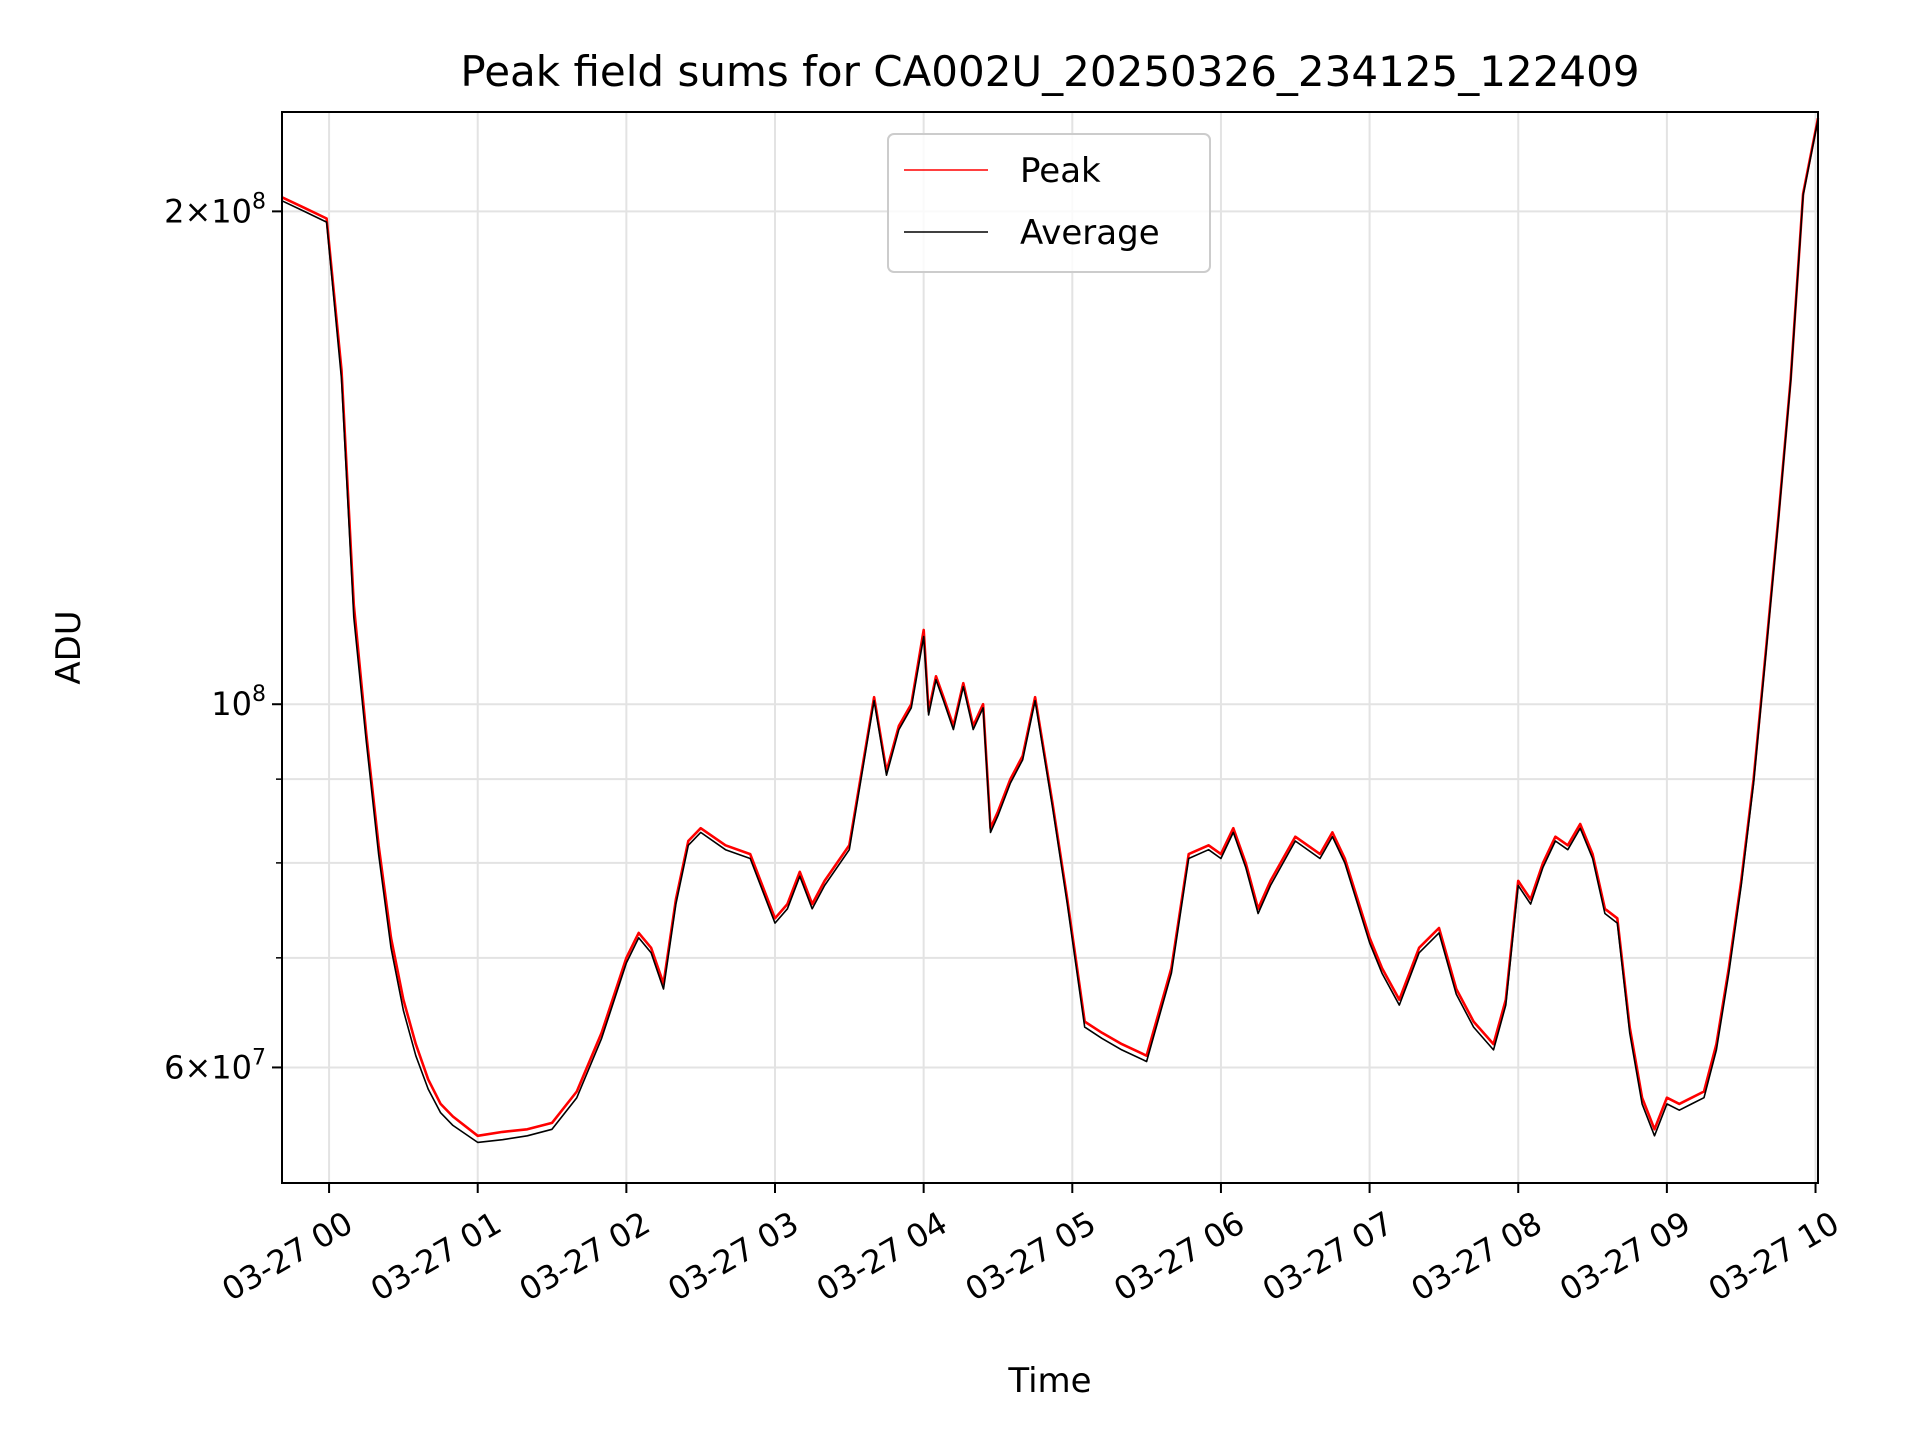 The width and height of the screenshot is (1920, 1445). I want to click on legend: Peak Average, so click(1049, 203).